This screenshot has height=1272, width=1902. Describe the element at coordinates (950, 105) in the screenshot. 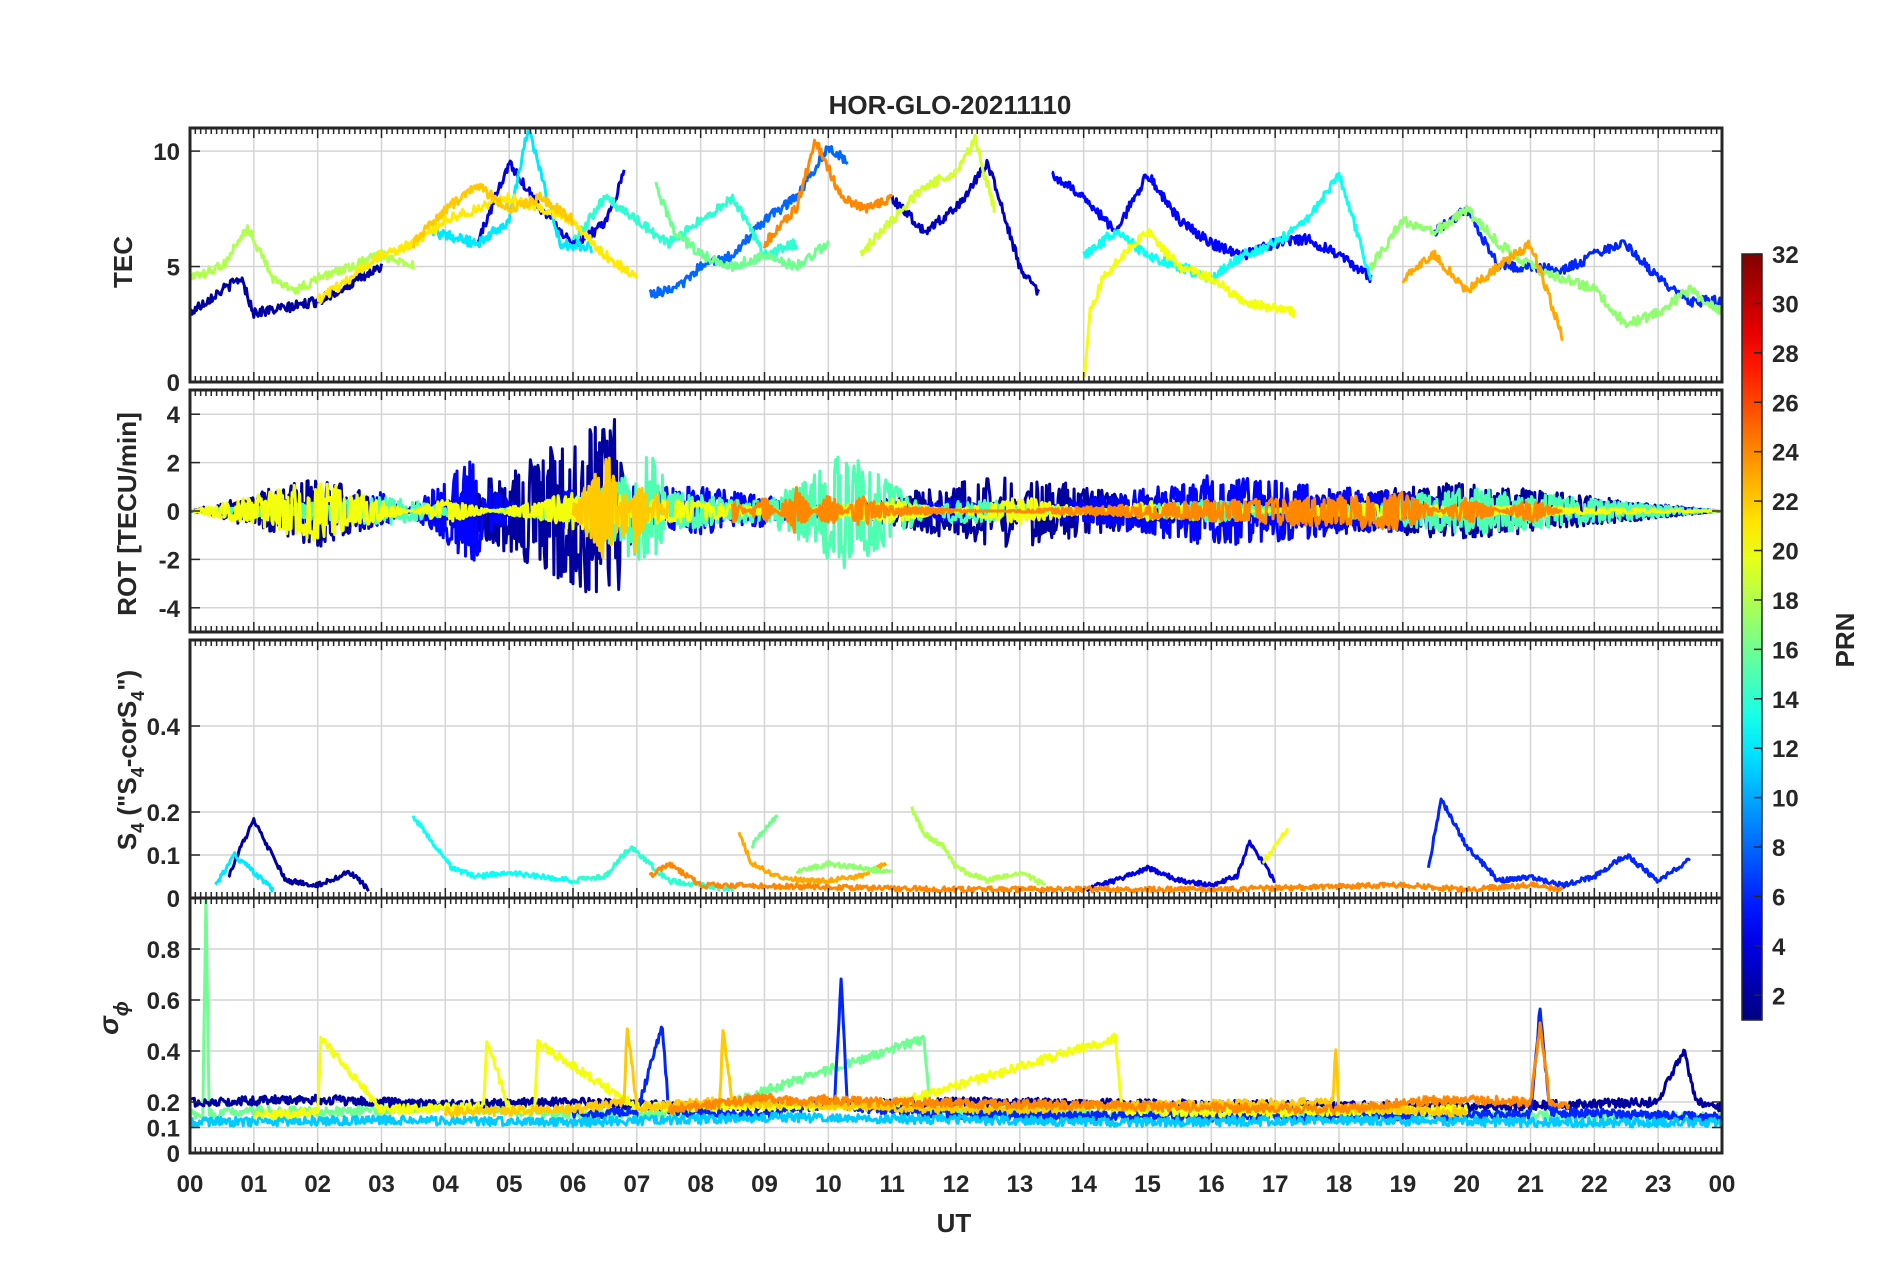

I see `chart-title: HOR-GLO-20211110` at that location.